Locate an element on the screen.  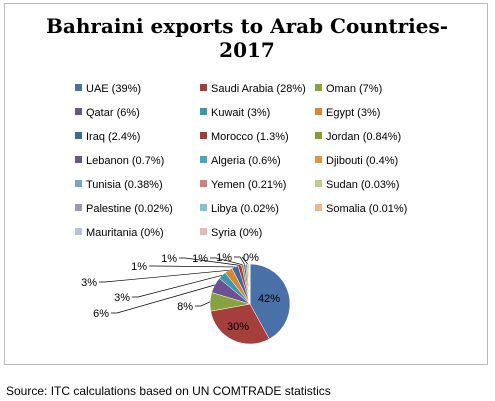
legend-item: Saudi Arabia (28%) is located at coordinates (253, 89).